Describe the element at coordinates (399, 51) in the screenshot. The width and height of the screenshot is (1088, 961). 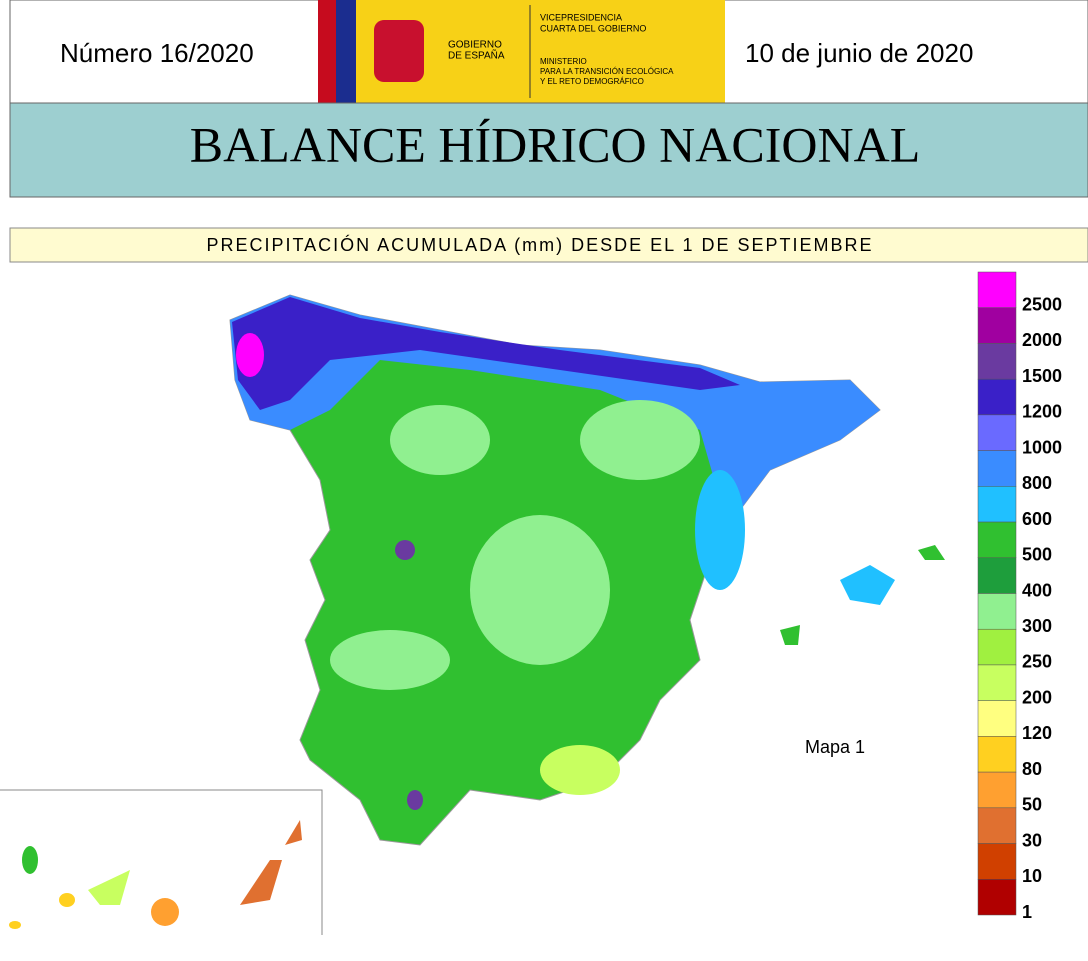
I see `logo-shield` at that location.